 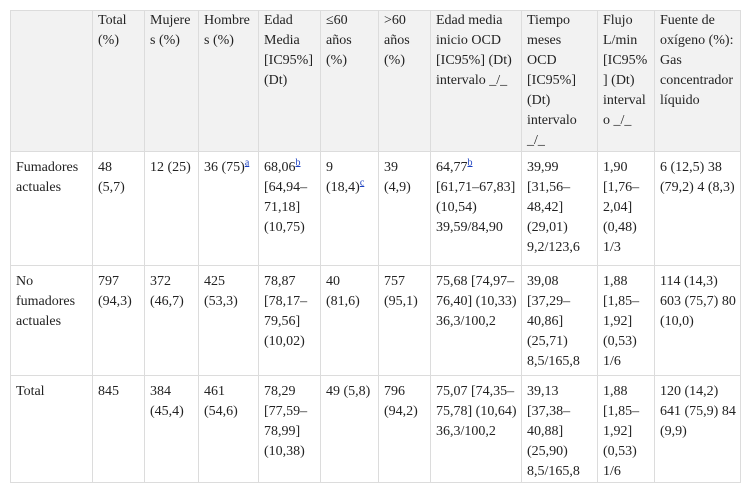 I want to click on table-cell: 75,07 [74,35–75,78] (10,64) 36,3/100,2, so click(x=476, y=429).